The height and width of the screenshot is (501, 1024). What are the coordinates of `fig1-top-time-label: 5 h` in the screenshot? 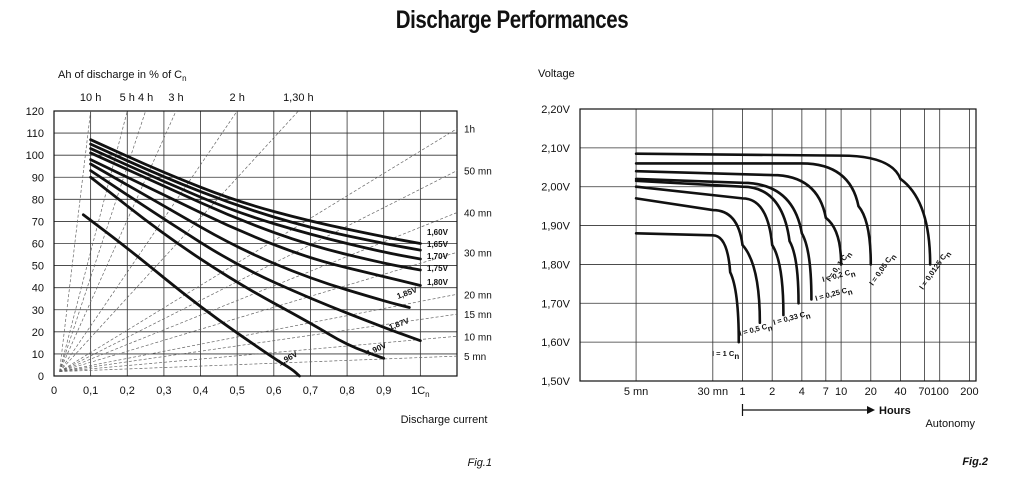 It's located at (127, 98).